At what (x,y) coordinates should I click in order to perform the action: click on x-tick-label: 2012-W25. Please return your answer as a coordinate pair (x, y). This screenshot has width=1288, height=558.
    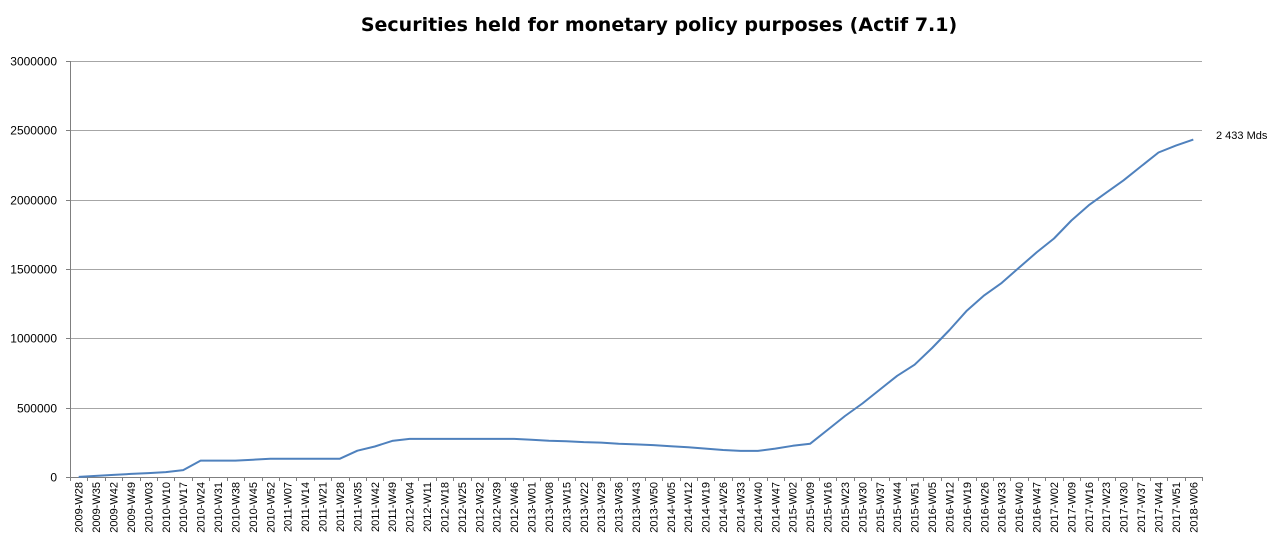
    Looking at the image, I should click on (463, 507).